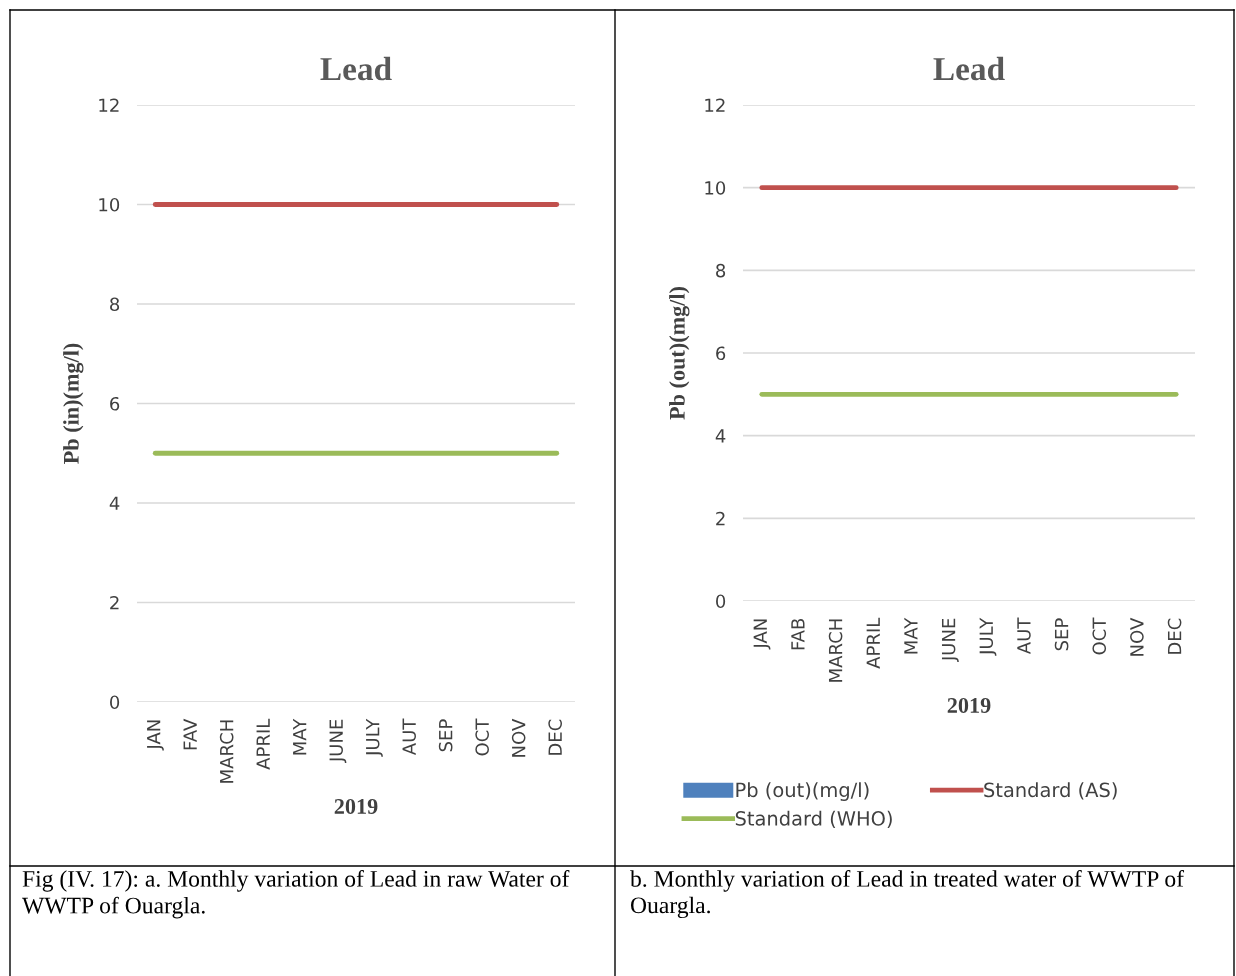  What do you see at coordinates (679, 353) in the screenshot?
I see `y-axis-title: Pb (out)(mg/l)` at bounding box center [679, 353].